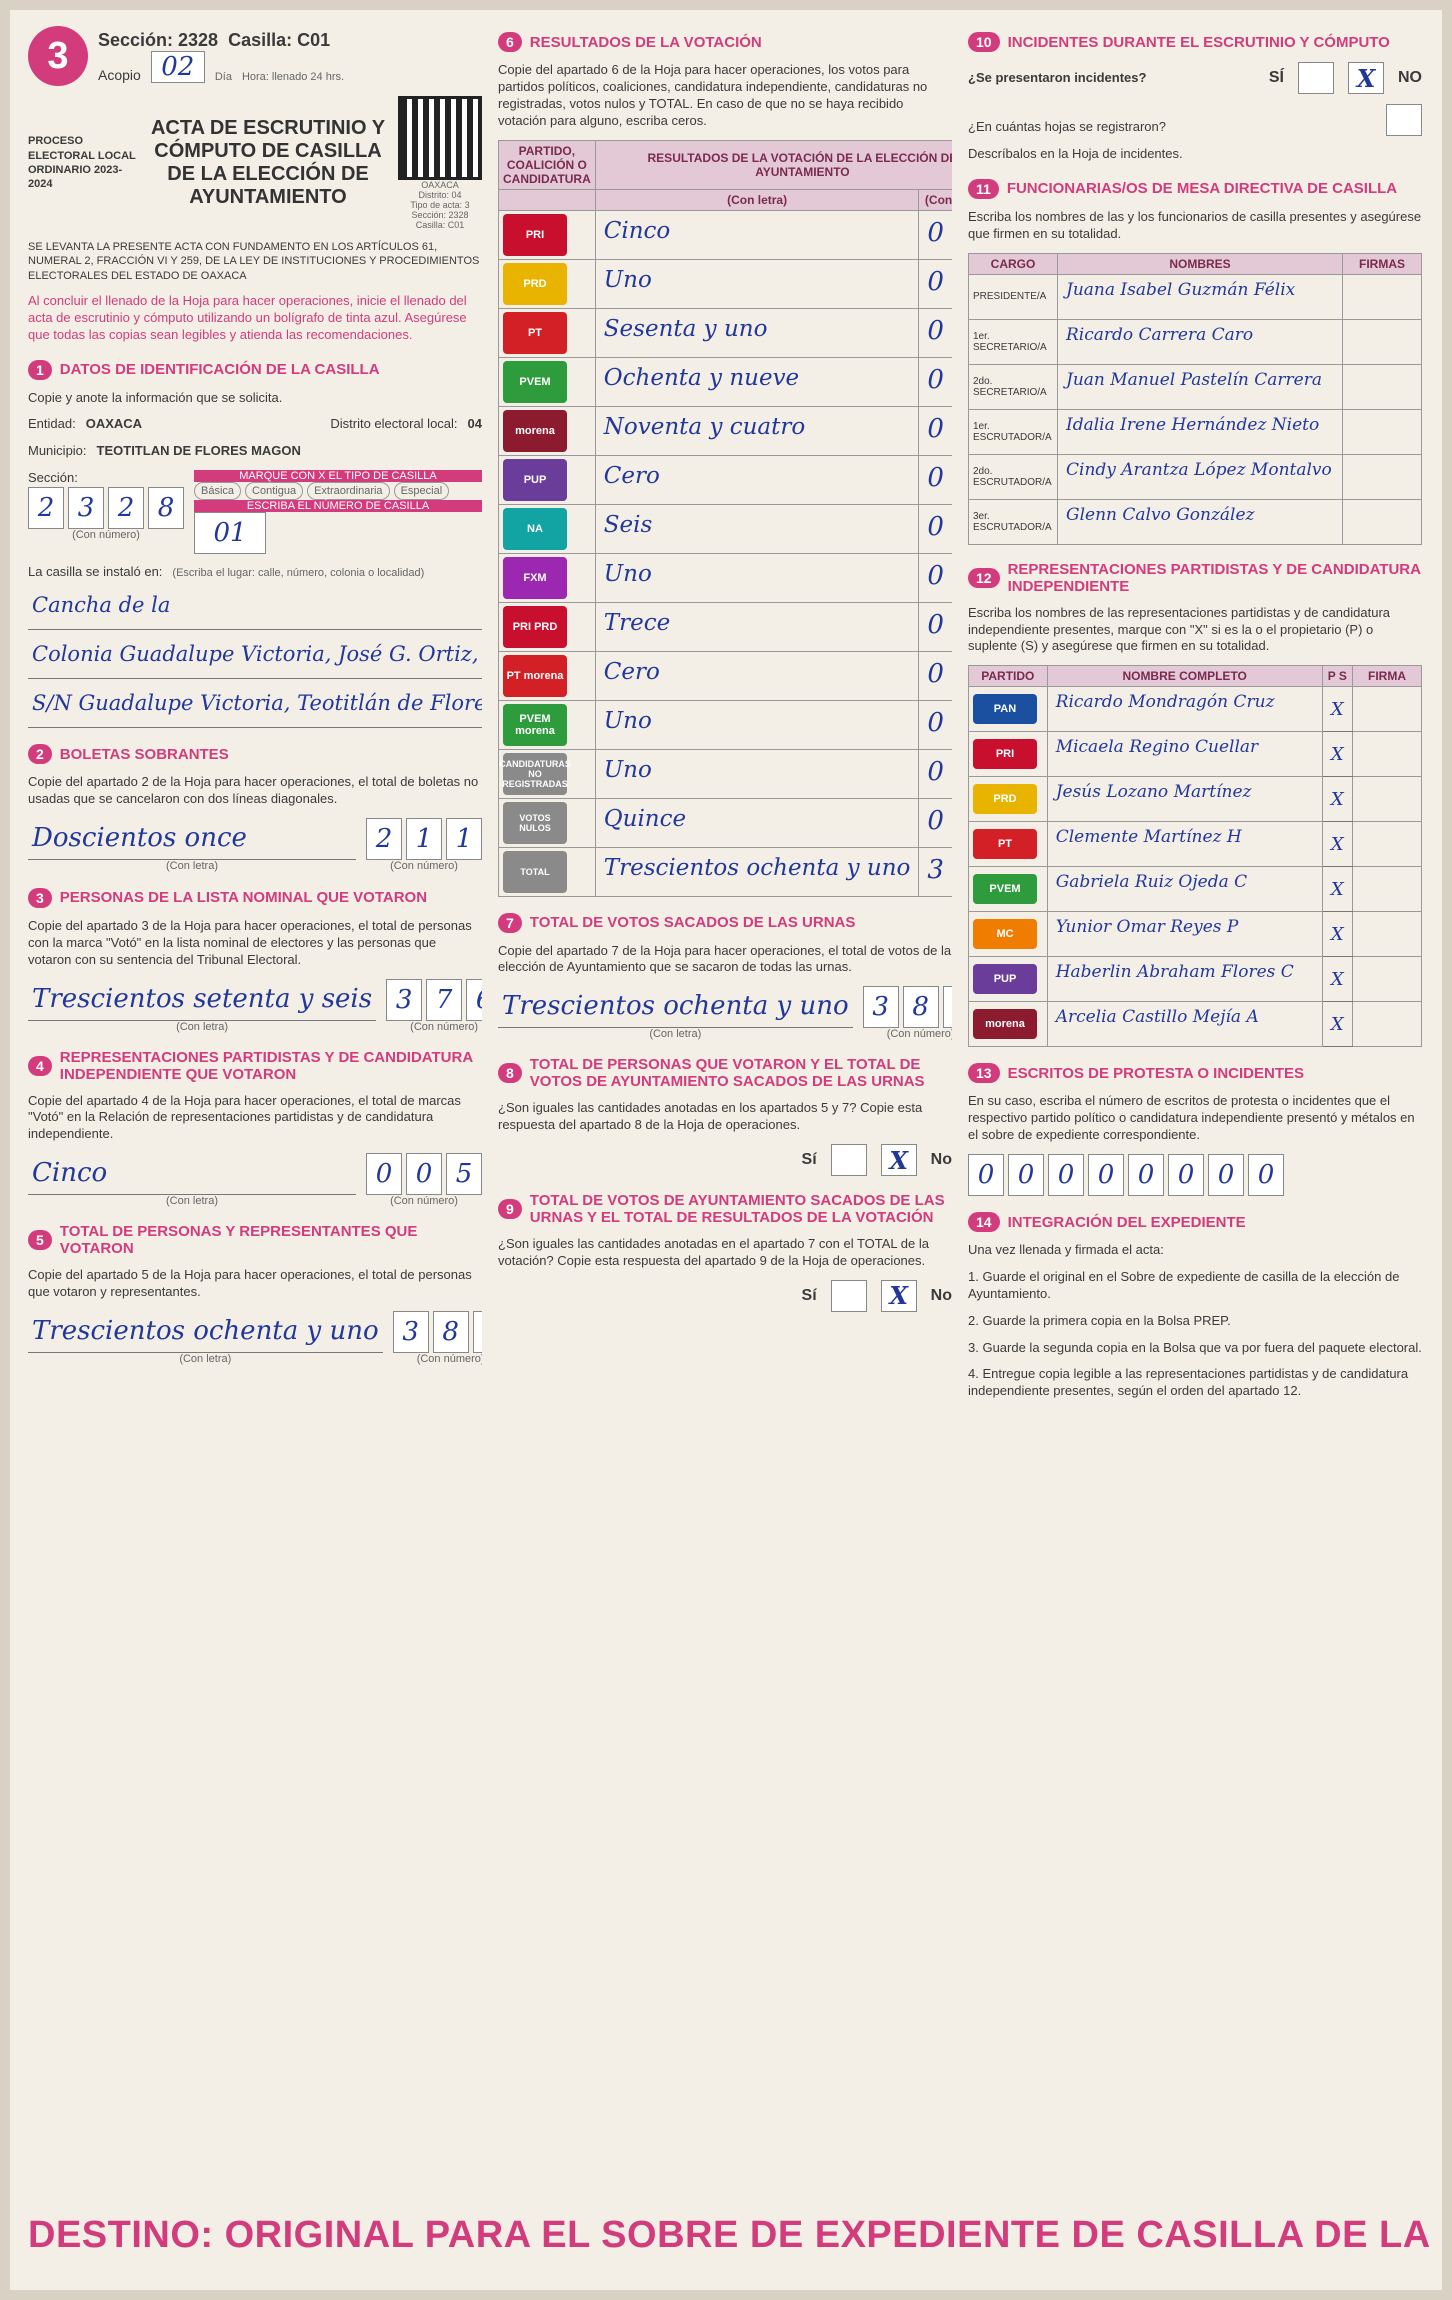  What do you see at coordinates (935, 234) in the screenshot?
I see `numero-cell: 005` at bounding box center [935, 234].